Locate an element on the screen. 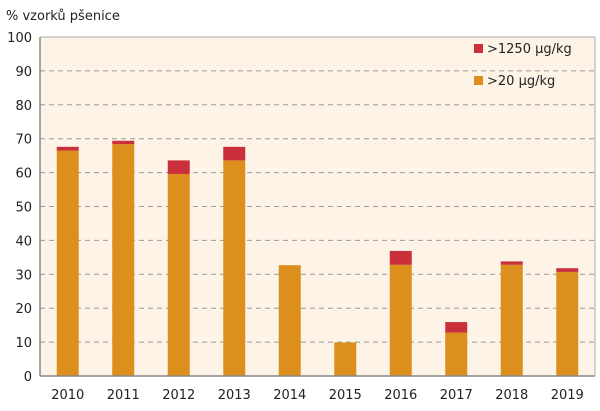 The image size is (600, 411). legend-label: >1250 µg/kg is located at coordinates (529, 49).